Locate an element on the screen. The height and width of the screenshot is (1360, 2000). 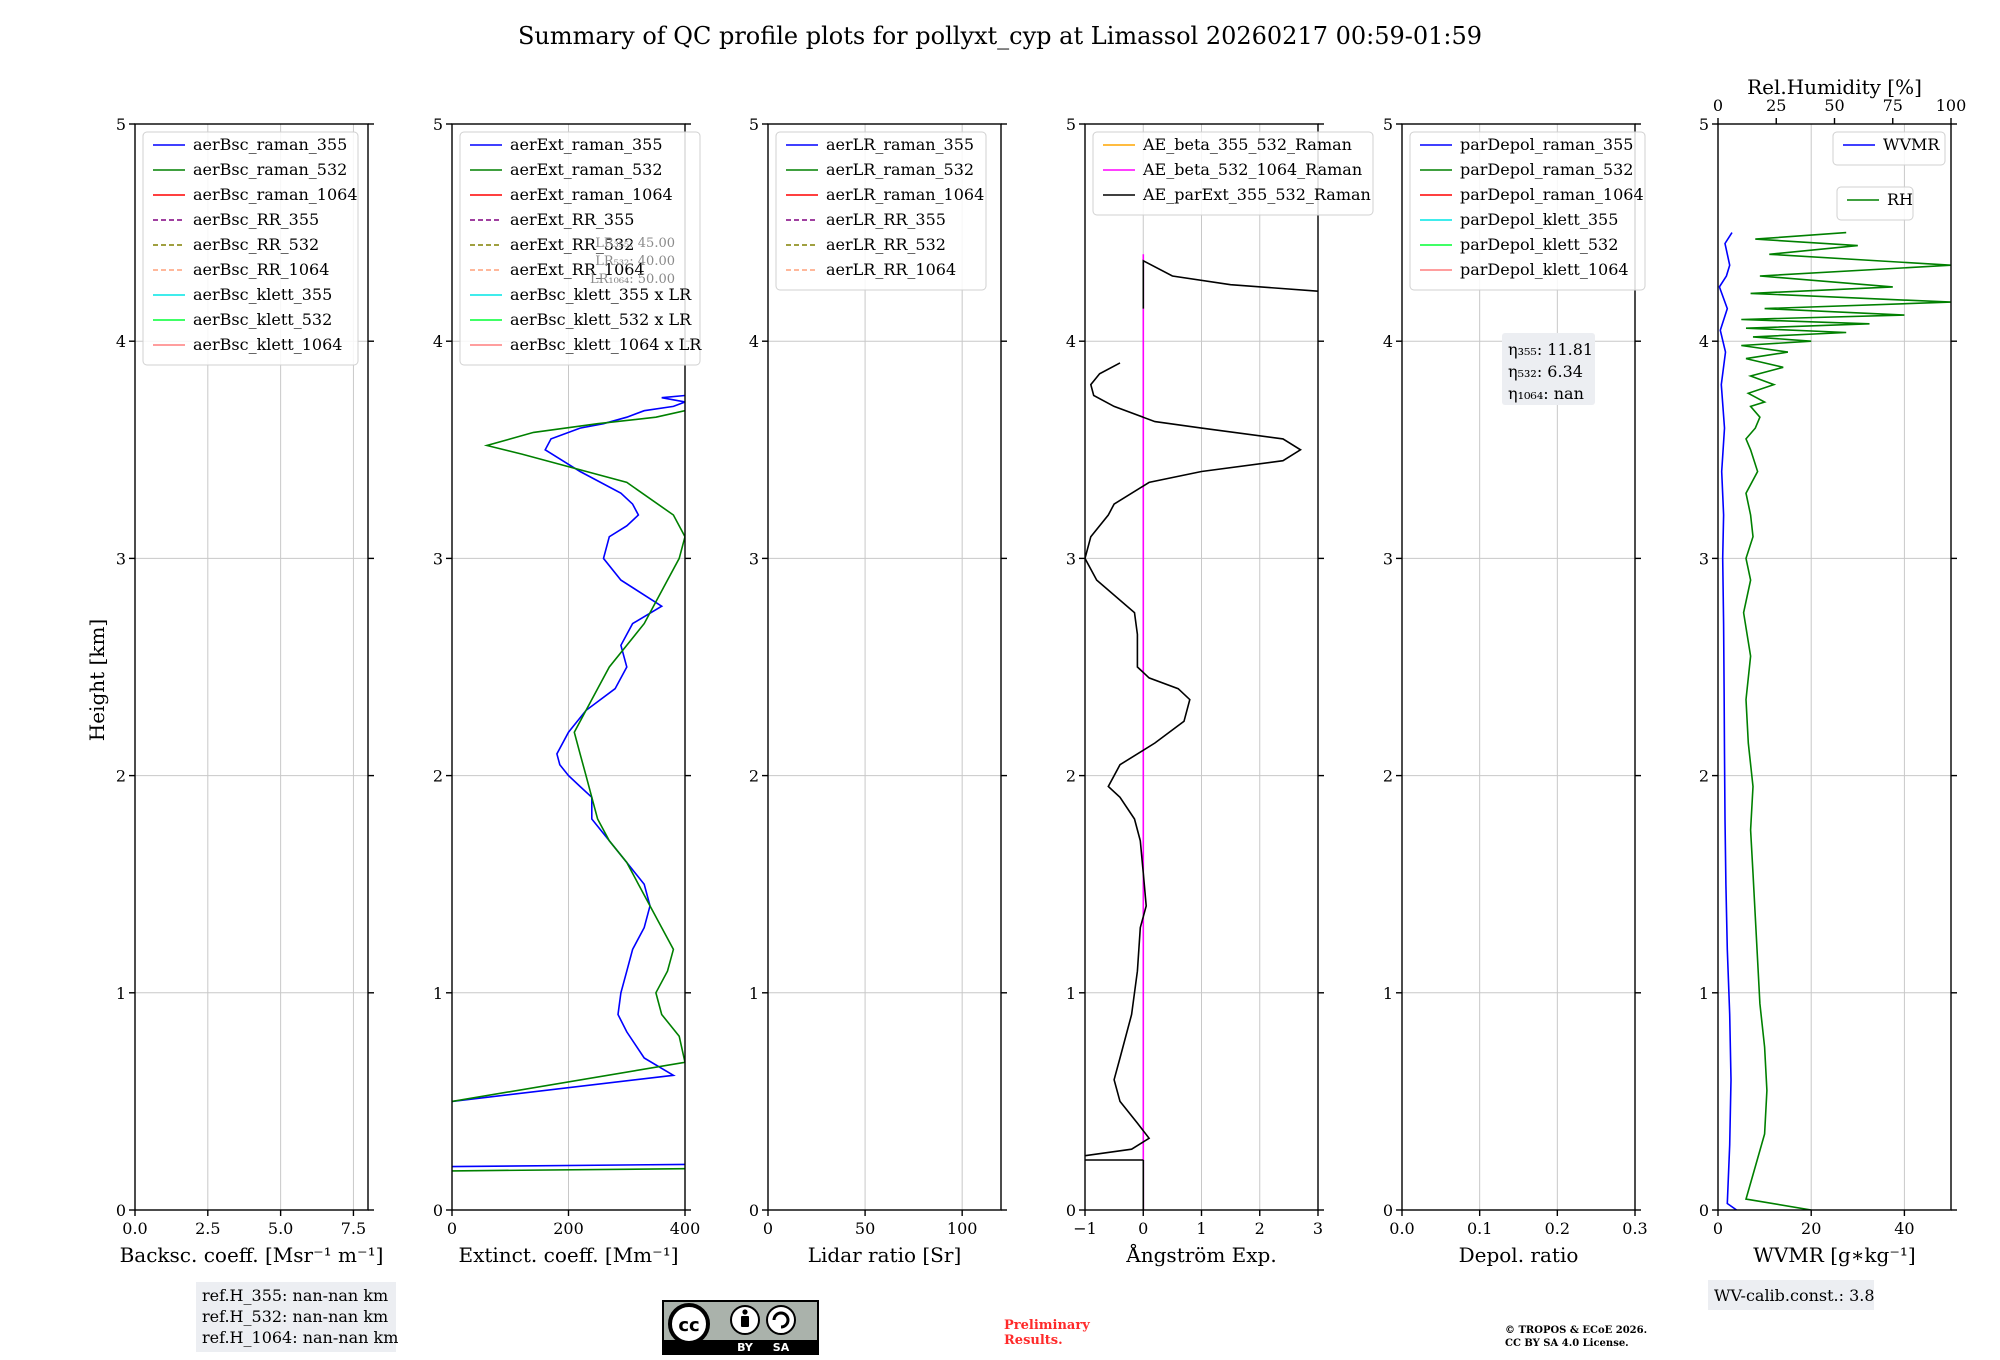
lr-note: LR₃₅₅: 45.00 is located at coordinates (635, 243).